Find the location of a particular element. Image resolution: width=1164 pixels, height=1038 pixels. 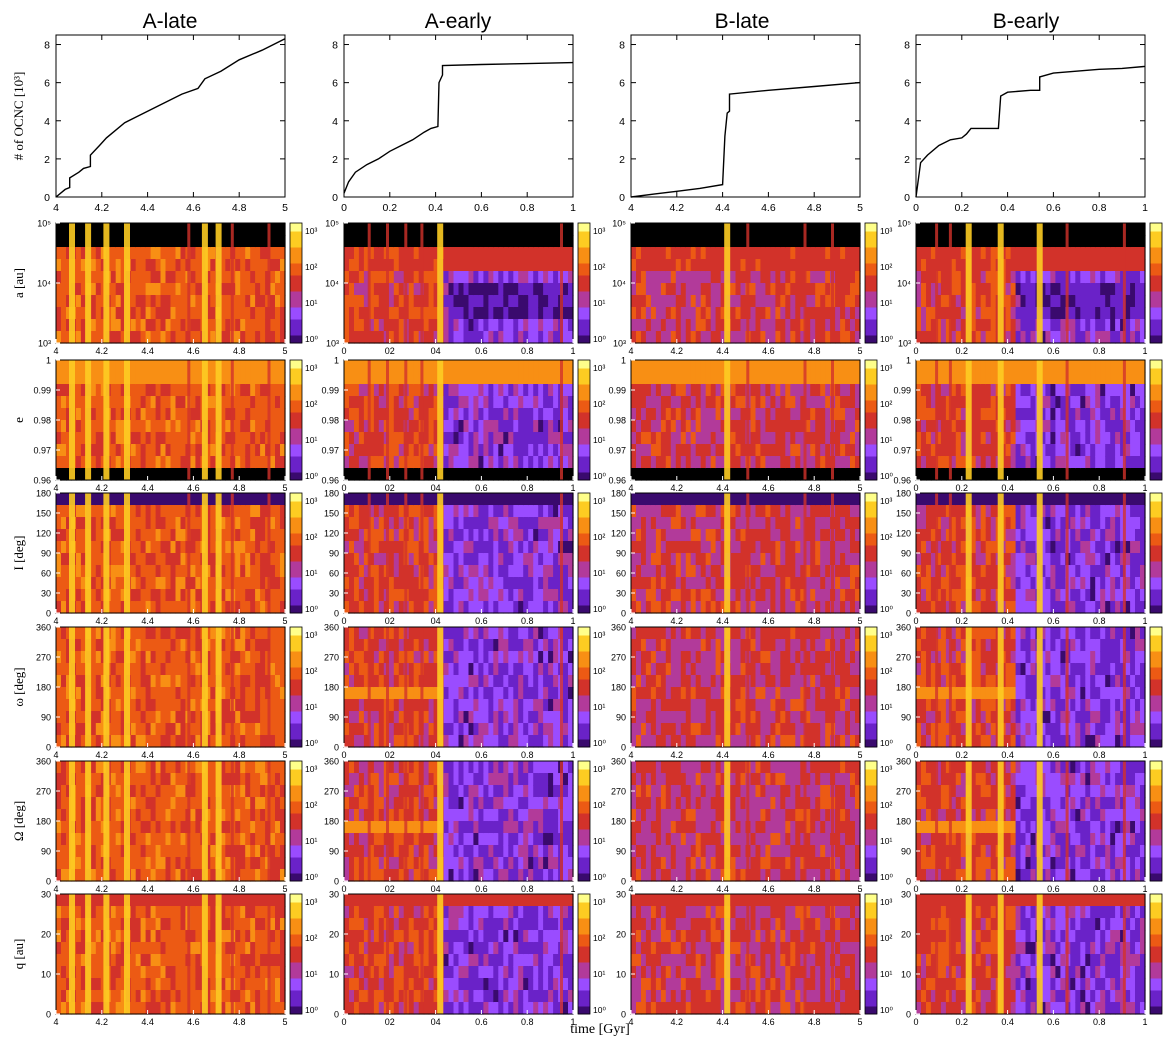

x-tick-label: 0.8 is located at coordinates (1099, 488).